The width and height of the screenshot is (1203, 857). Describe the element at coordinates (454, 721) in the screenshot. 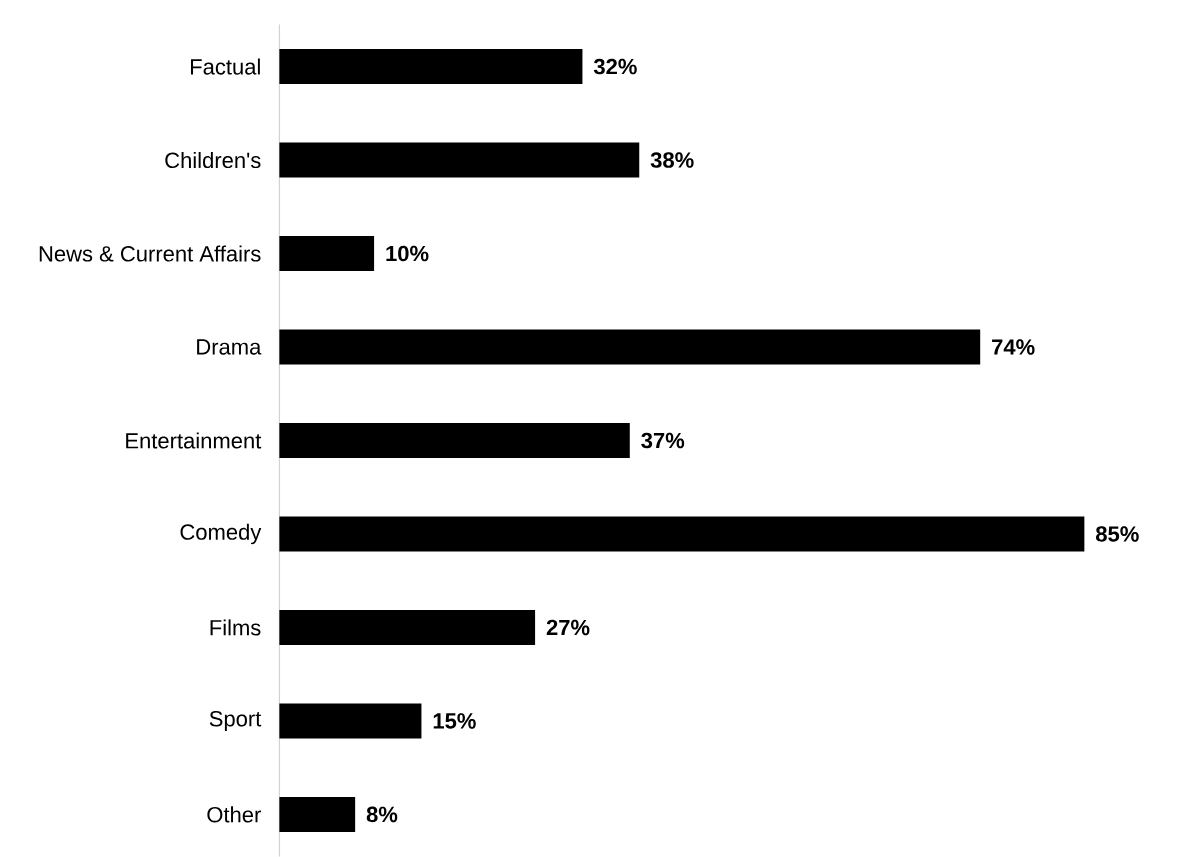

I see `data-label: 15%` at that location.